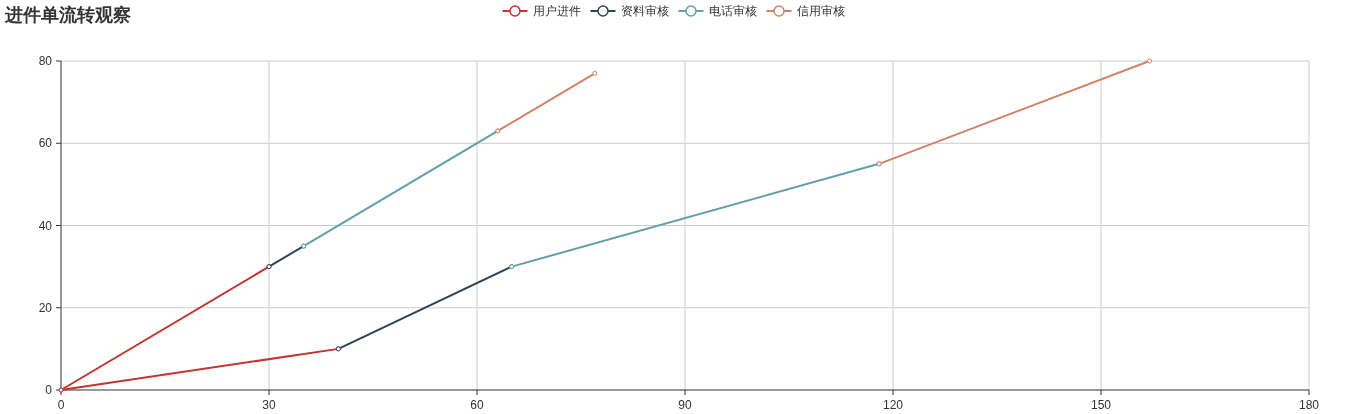 This screenshot has width=1347, height=414. What do you see at coordinates (477, 405) in the screenshot?
I see `x-tick-label: 60` at bounding box center [477, 405].